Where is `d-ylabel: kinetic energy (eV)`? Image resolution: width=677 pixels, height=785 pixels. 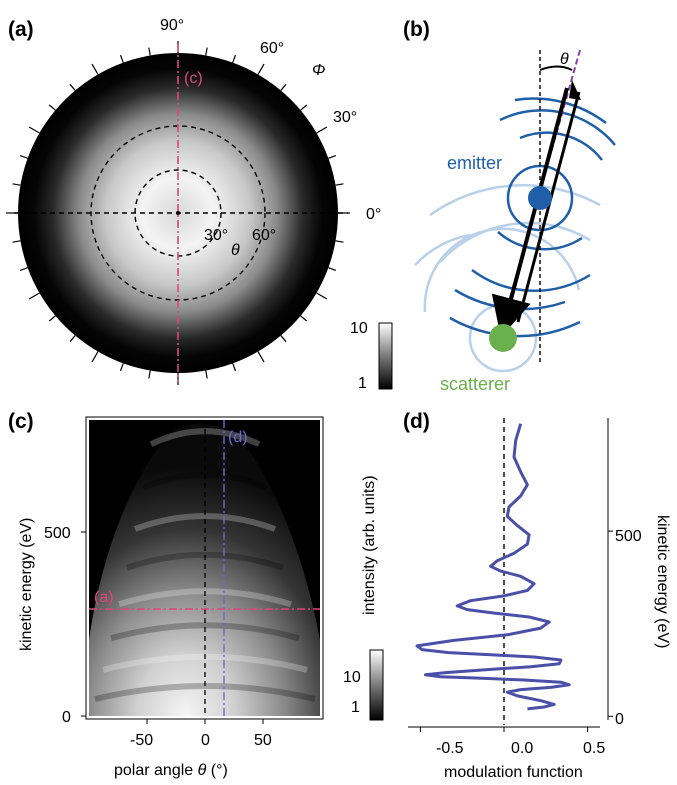
d-ylabel: kinetic energy (eV) is located at coordinates (662, 581).